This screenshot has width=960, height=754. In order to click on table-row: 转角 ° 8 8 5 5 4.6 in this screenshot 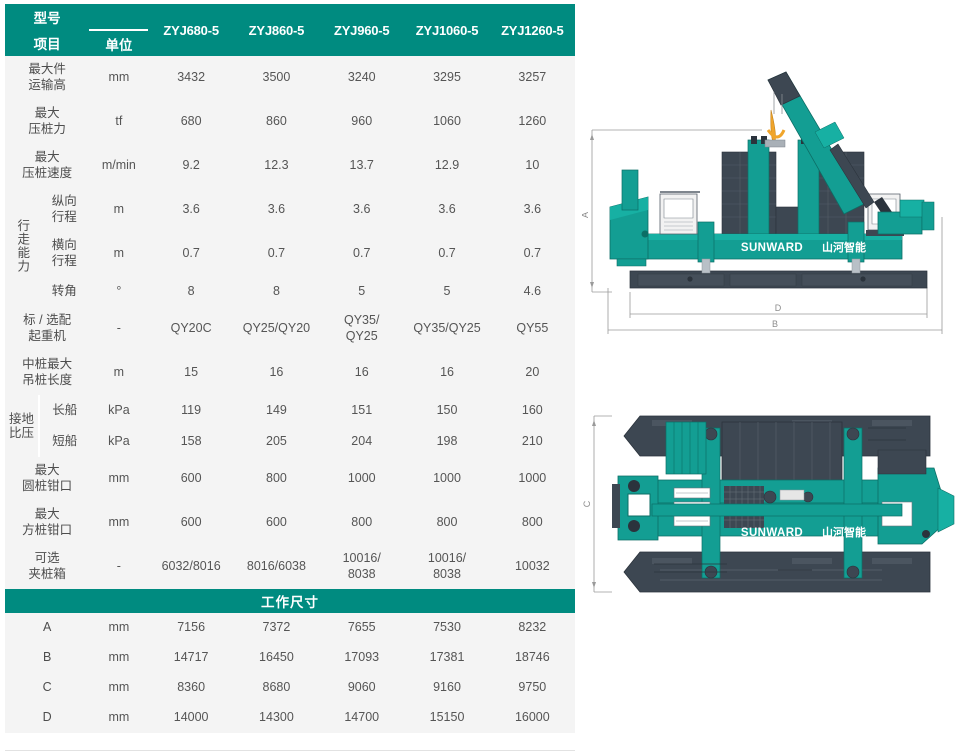, I will do `click(290, 291)`.